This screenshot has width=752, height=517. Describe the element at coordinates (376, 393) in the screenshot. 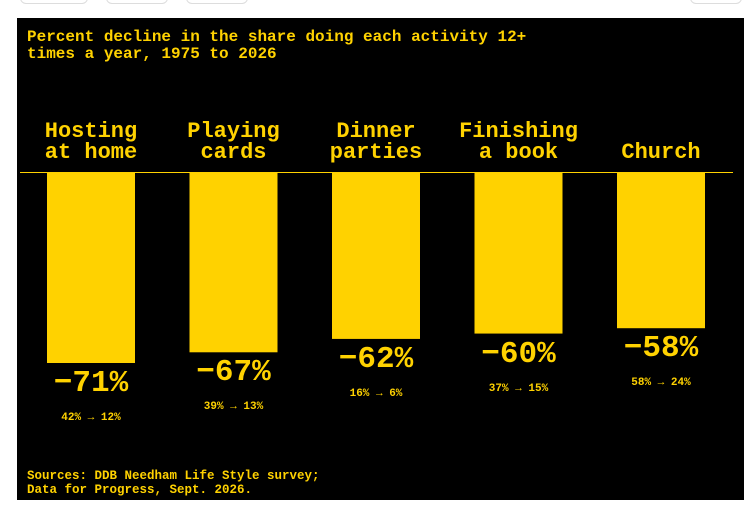

I see `change-label: 16% → 6%` at that location.